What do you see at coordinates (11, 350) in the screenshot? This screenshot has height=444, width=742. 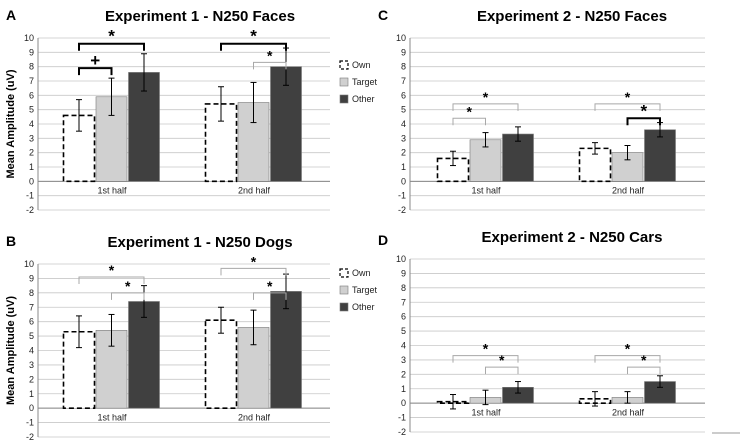 I see `y-axis-label: Mean Amplitude (uV)` at bounding box center [11, 350].